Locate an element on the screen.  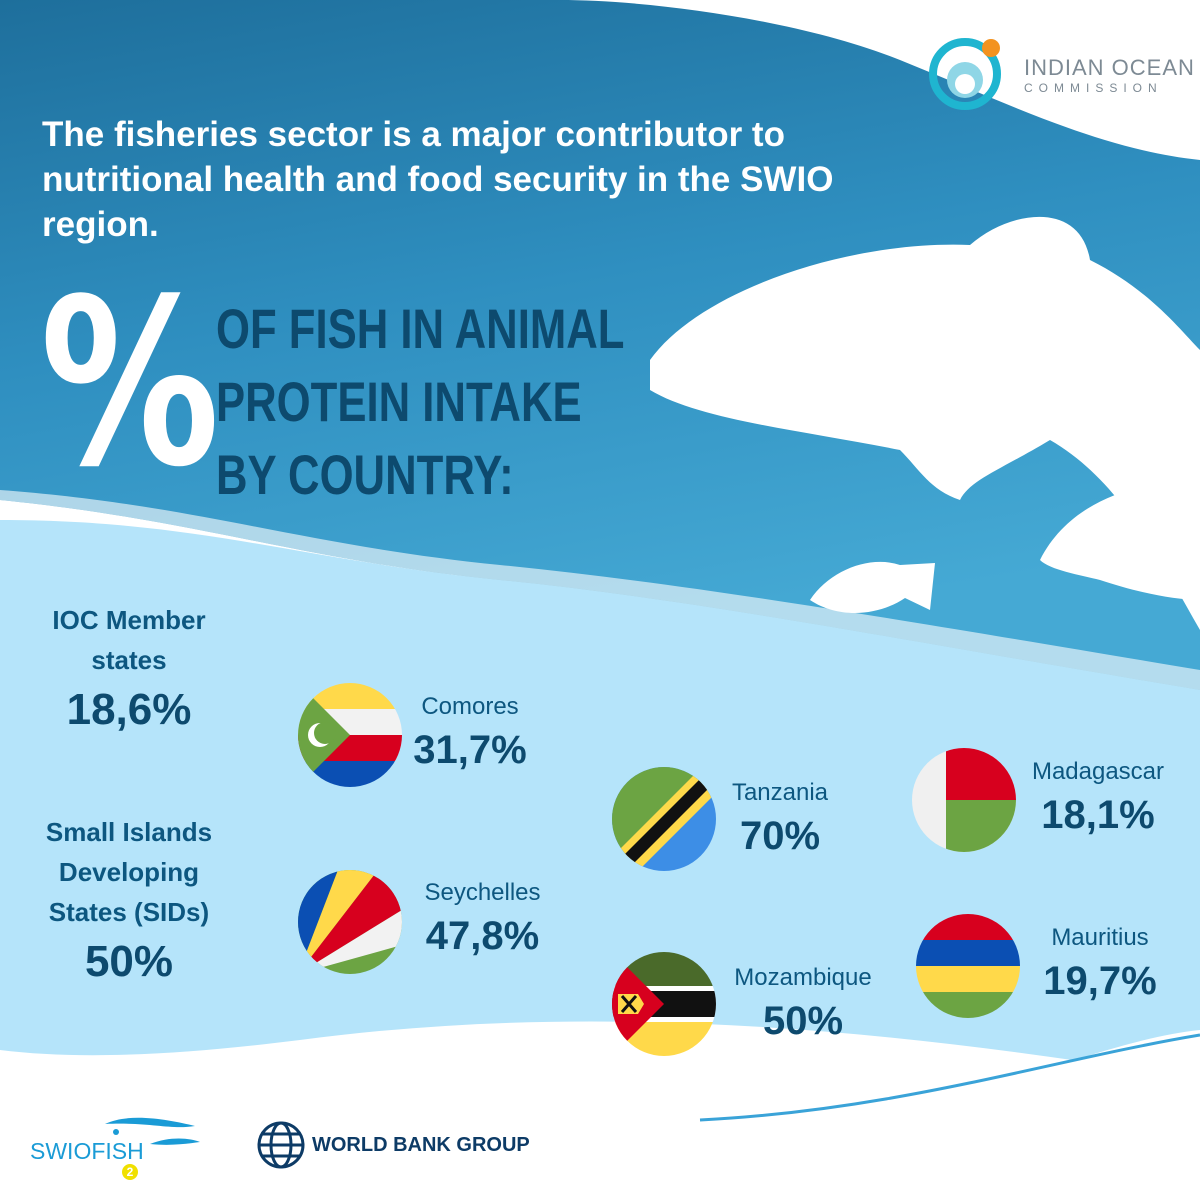
country-value: 70% is located at coordinates (780, 836).